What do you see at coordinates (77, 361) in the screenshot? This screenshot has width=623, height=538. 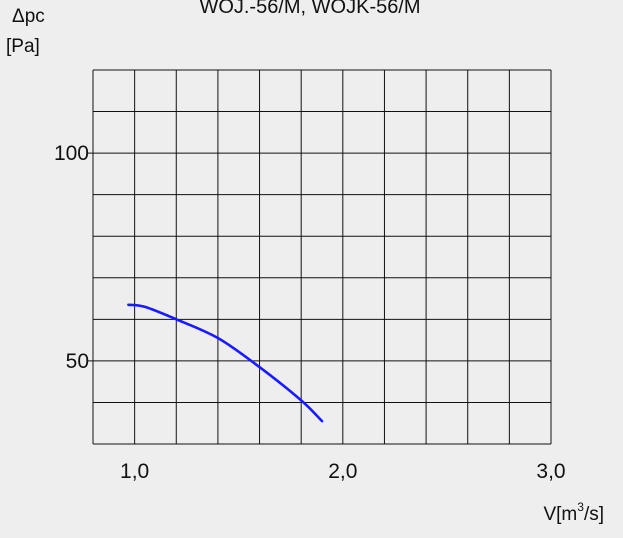 I see `y-tick-label: 50` at bounding box center [77, 361].